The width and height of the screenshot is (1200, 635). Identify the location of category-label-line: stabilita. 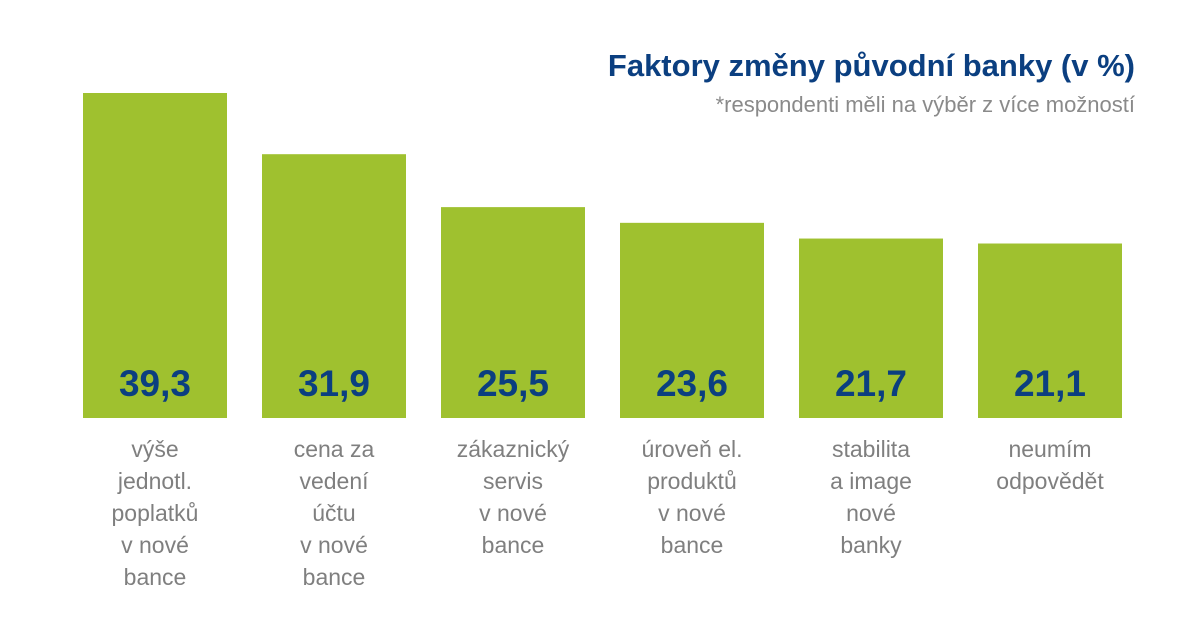
(871, 449).